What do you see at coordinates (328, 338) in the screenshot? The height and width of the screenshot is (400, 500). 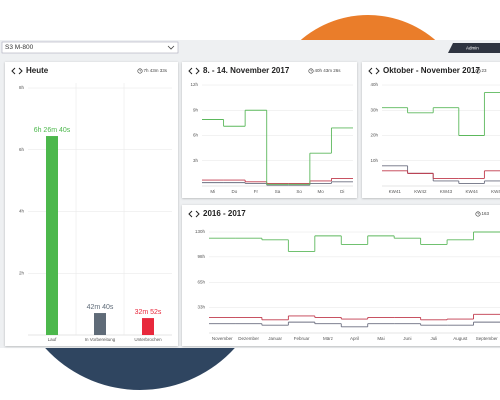 I see `x-tick-label: März` at bounding box center [328, 338].